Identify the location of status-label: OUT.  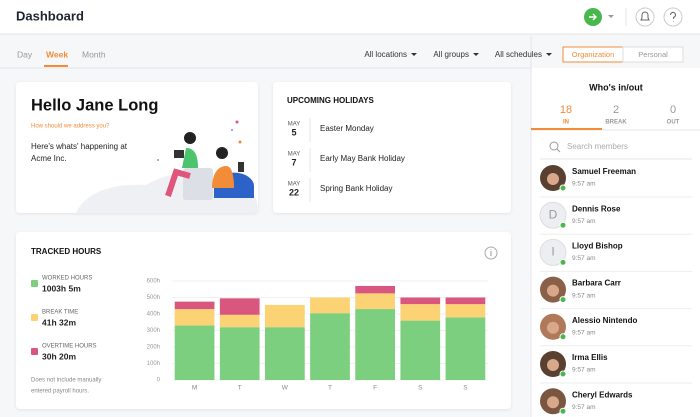
(673, 123).